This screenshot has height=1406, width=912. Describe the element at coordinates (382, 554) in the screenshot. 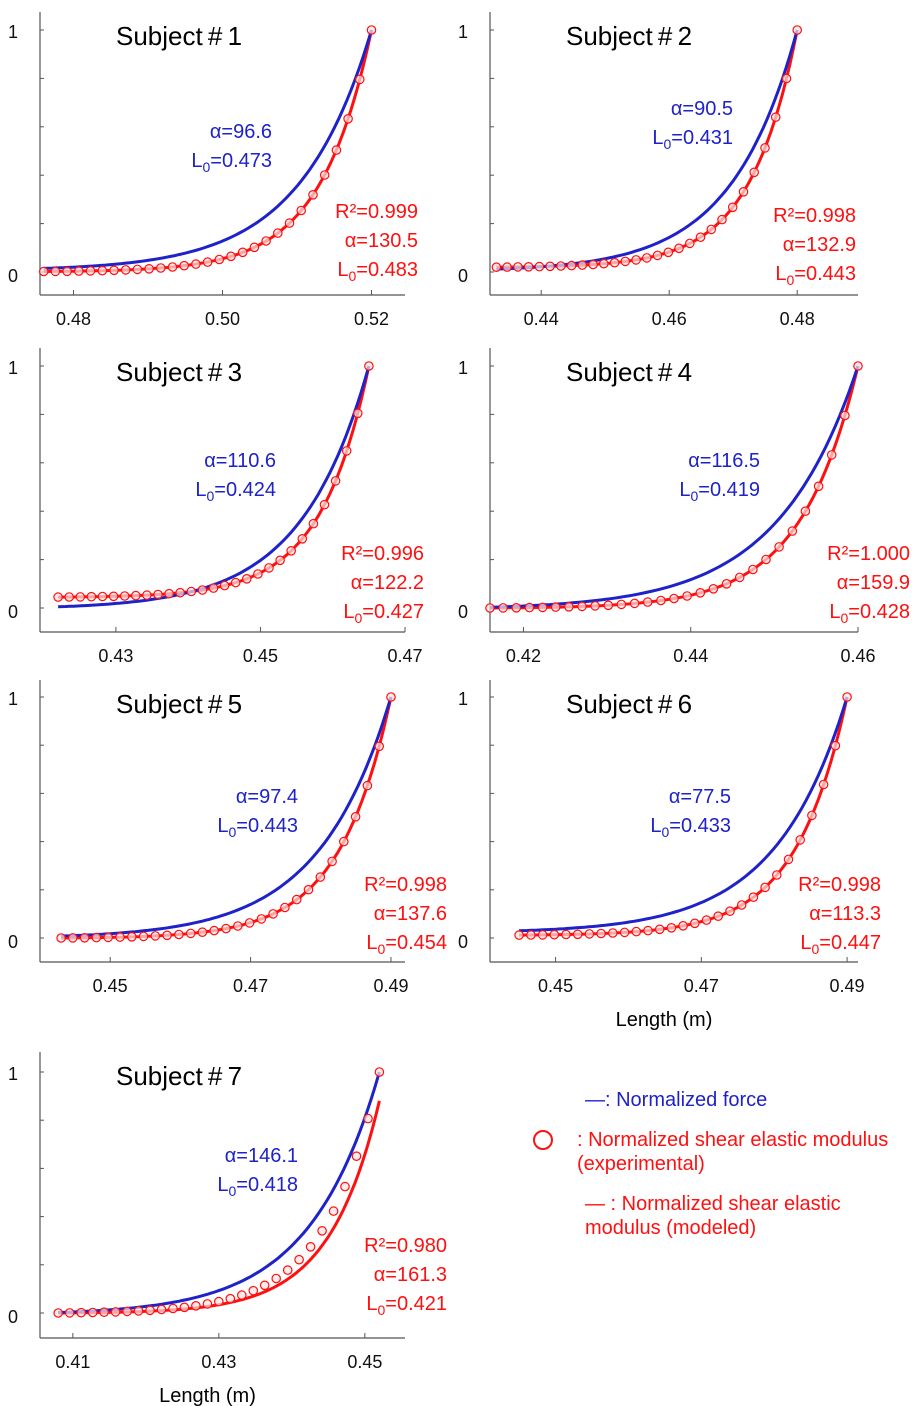

I see `modulus-fit-label-line-0: R²=0.996` at that location.